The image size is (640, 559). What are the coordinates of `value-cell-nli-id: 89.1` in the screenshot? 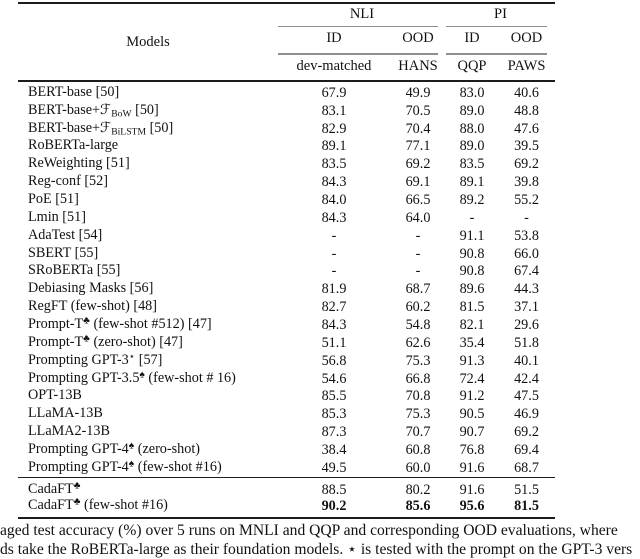 It's located at (334, 146).